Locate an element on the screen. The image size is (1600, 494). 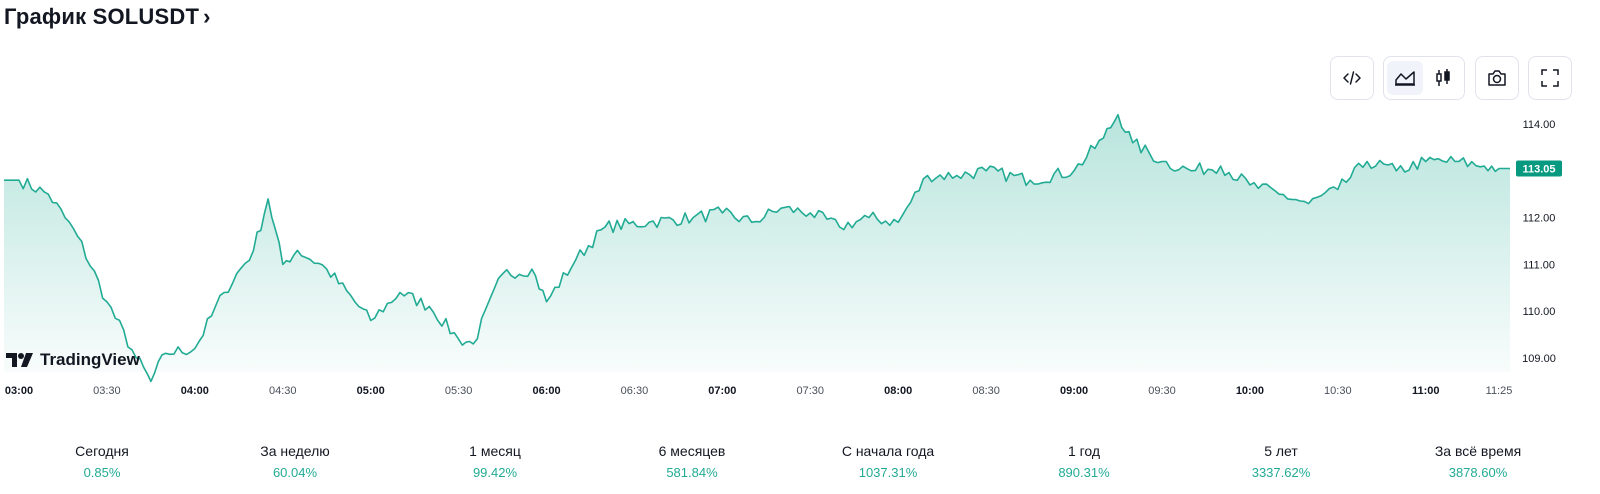
x-axis-tick-label: 06:00 is located at coordinates (546, 391).